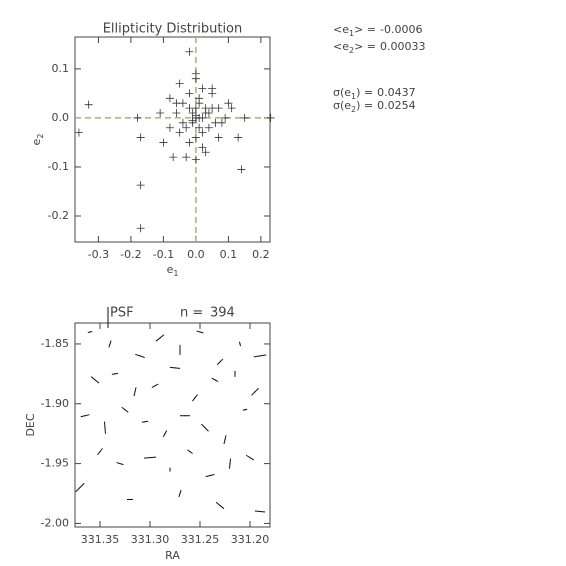  Describe the element at coordinates (172, 555) in the screenshot. I see `x-axis-label: RA` at that location.